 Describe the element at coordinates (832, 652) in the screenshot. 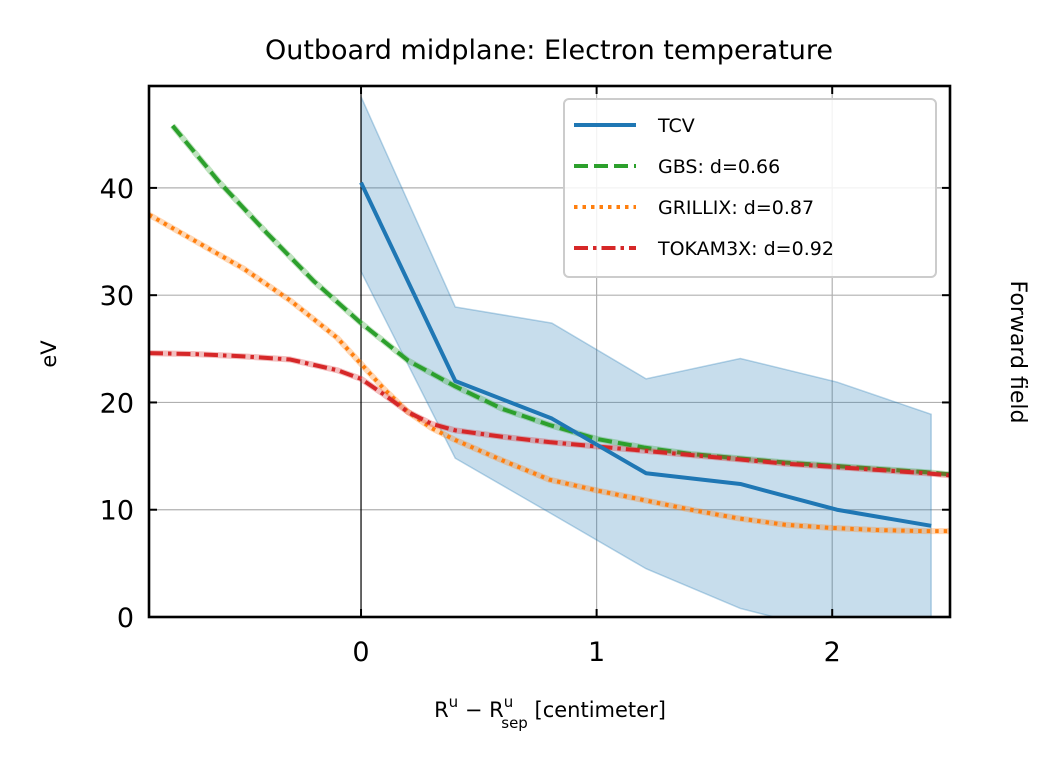

I see `x-tick-label: 2` at that location.